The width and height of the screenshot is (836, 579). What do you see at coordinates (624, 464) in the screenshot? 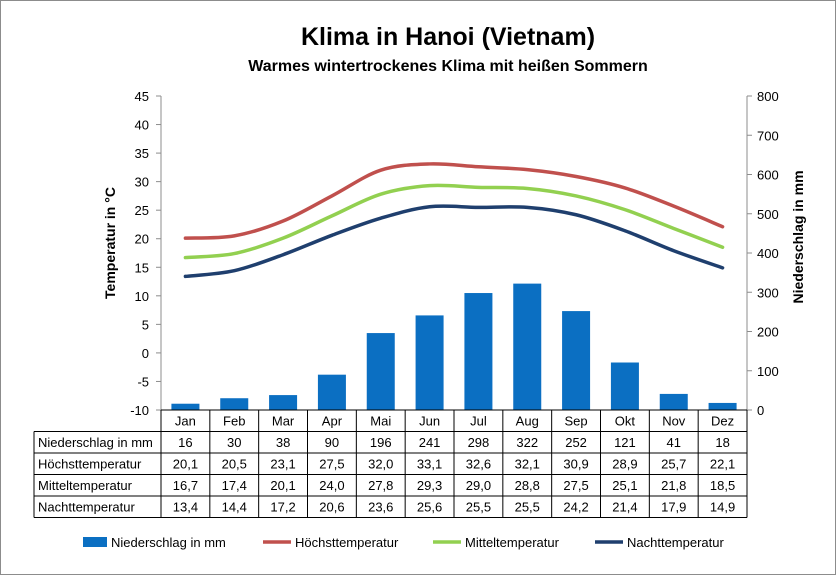
I see `table-cell: 28,9` at bounding box center [624, 464].